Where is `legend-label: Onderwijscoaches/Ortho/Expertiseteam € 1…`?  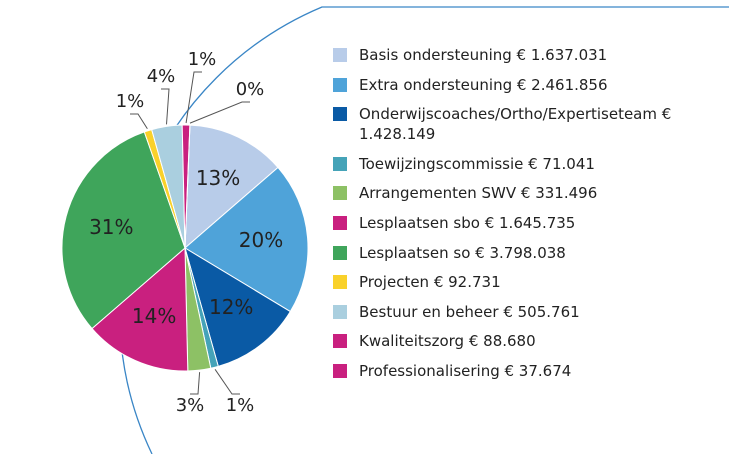
legend-label: Onderwijscoaches/Ortho/Expertiseteam € 1… is located at coordinates (515, 124).